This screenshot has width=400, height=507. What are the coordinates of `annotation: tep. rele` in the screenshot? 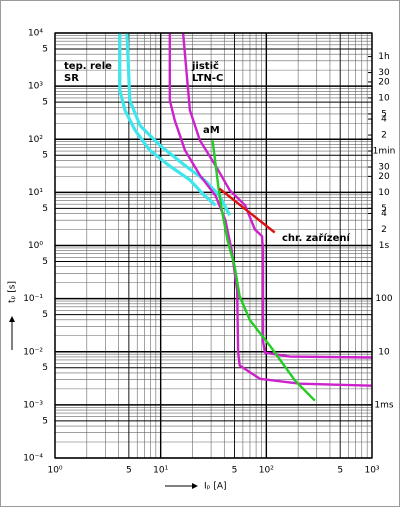 It's located at (88, 66).